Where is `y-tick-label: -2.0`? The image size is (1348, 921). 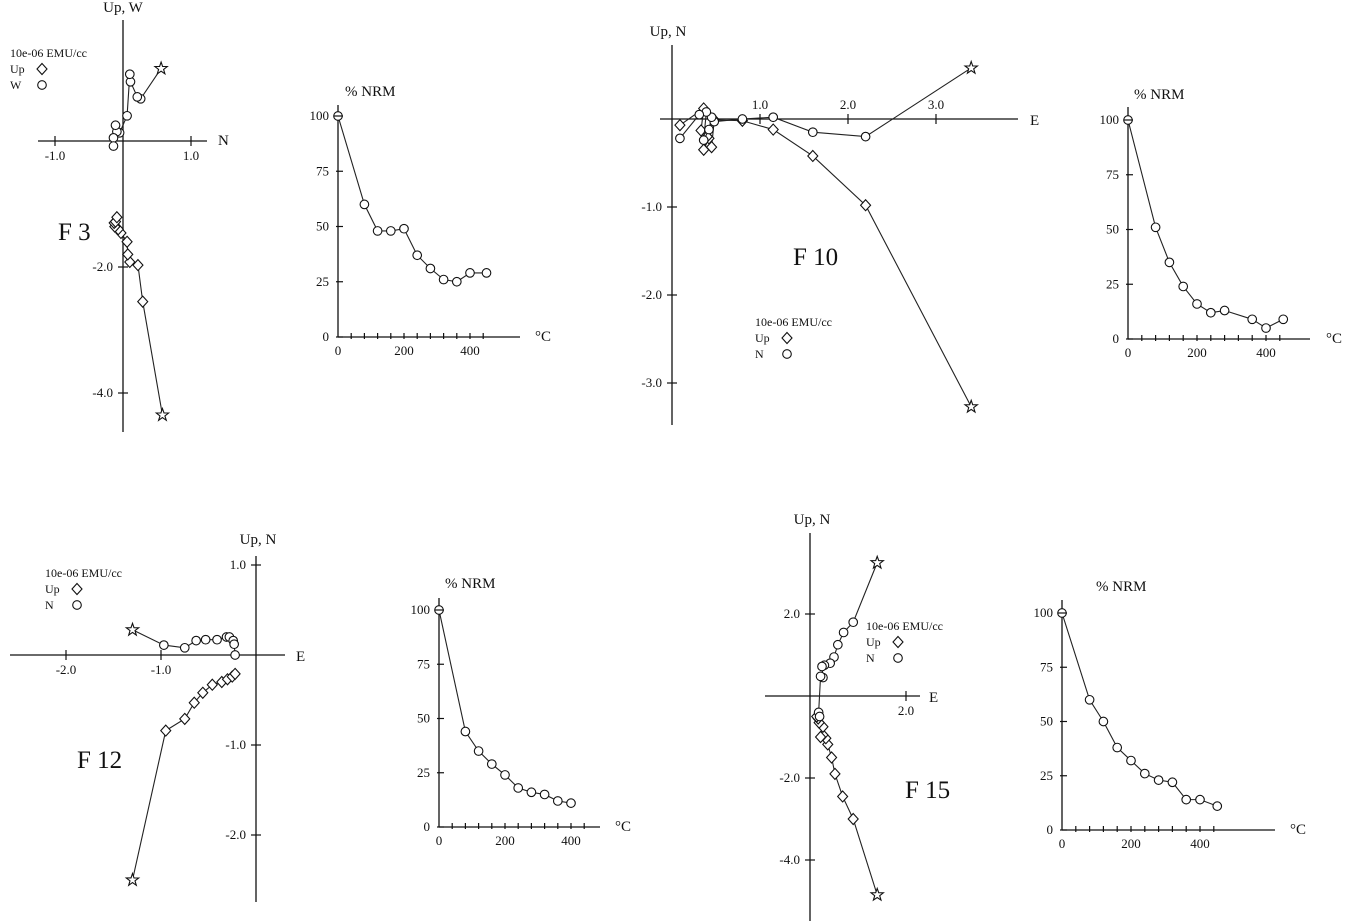 y-tick-label: -2.0 is located at coordinates (651, 294).